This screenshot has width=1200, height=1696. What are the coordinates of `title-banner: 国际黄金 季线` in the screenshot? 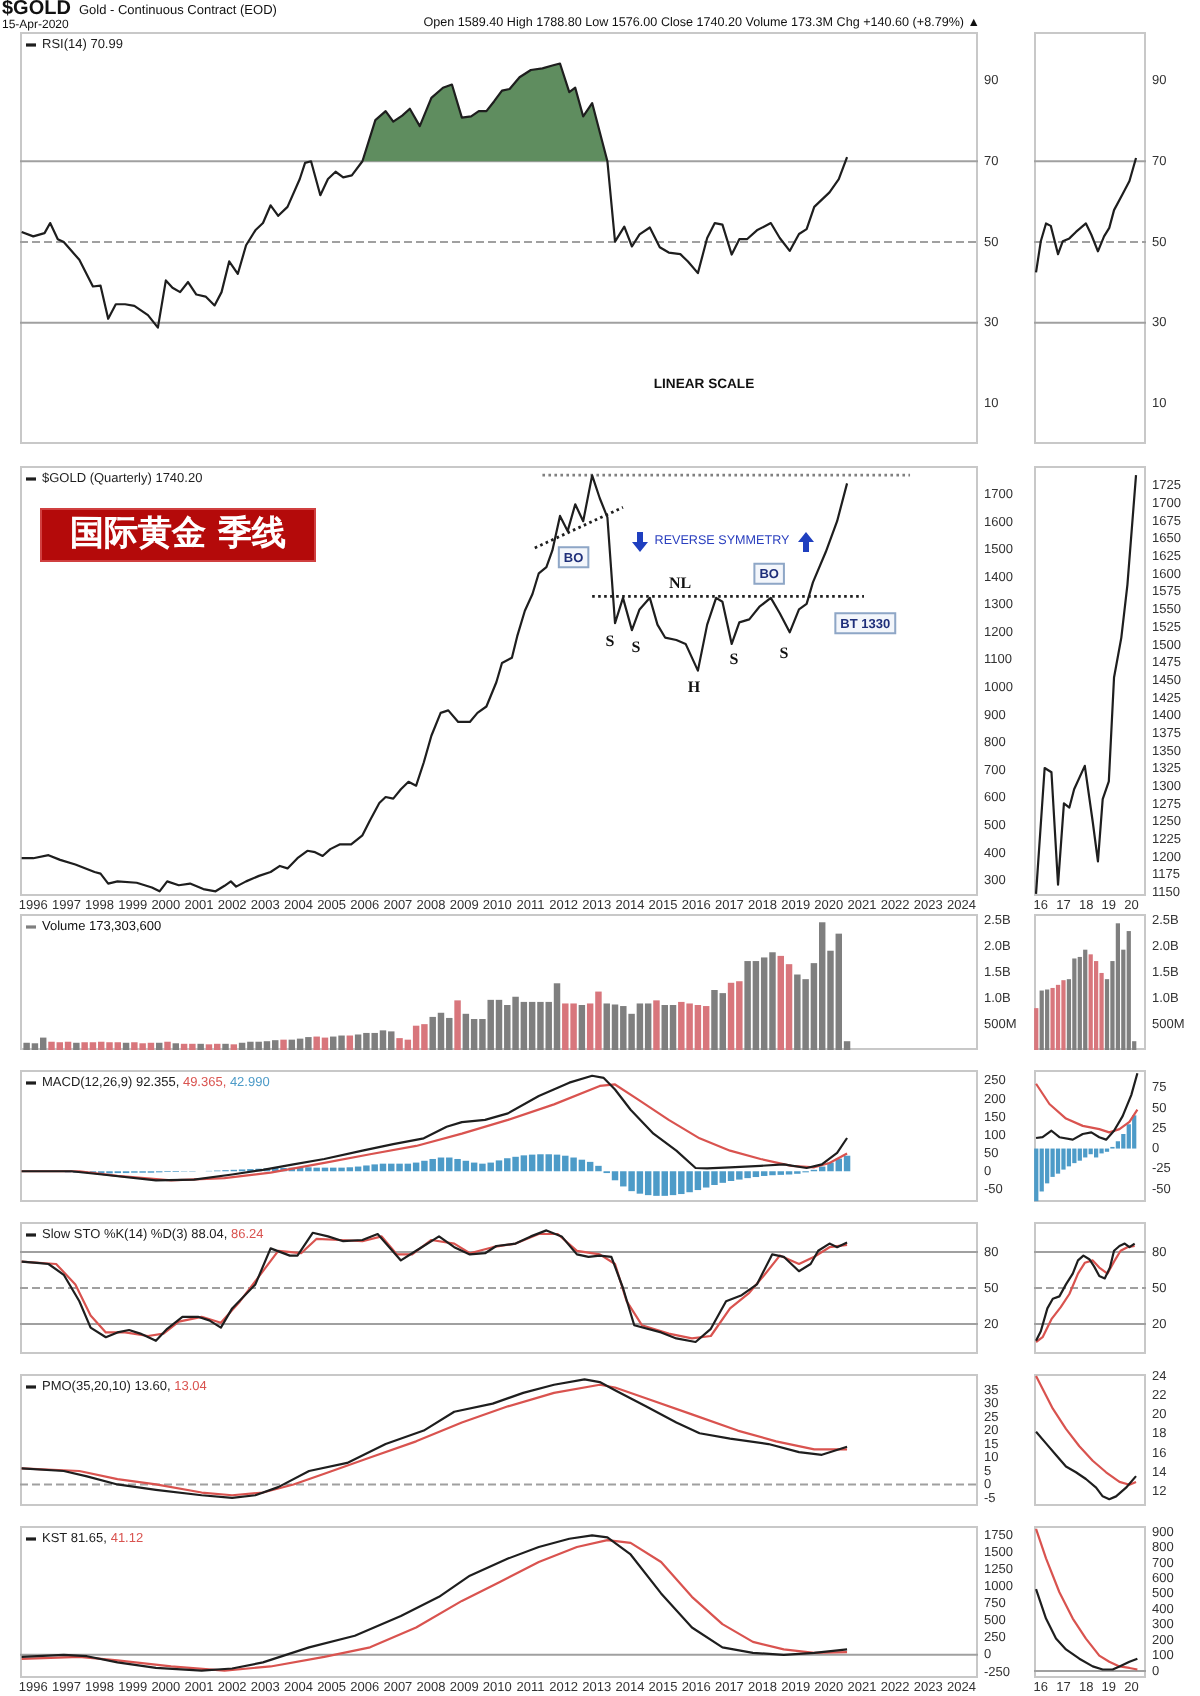 It's located at (178, 535).